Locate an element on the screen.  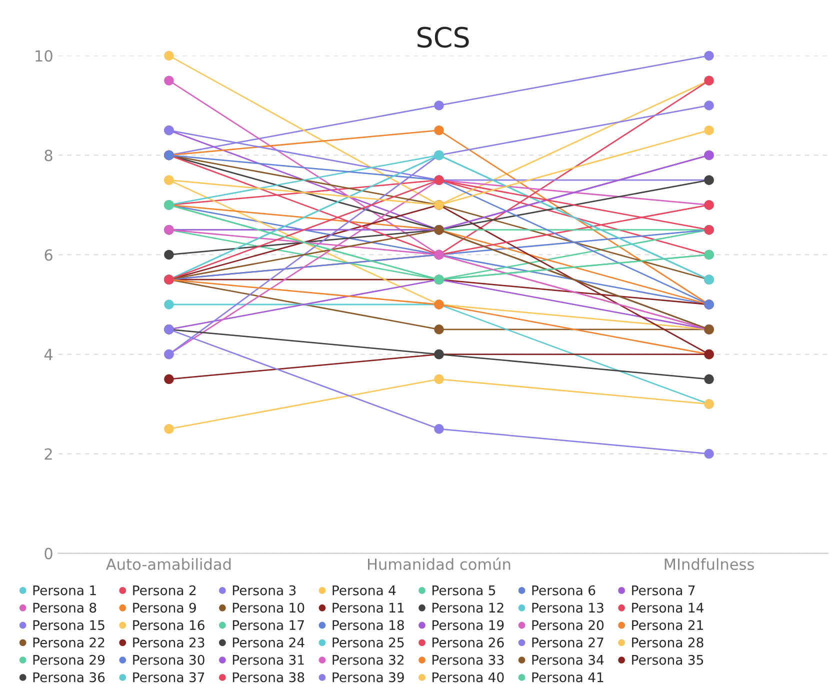
legend-label: Persona 40 is located at coordinates (468, 677).